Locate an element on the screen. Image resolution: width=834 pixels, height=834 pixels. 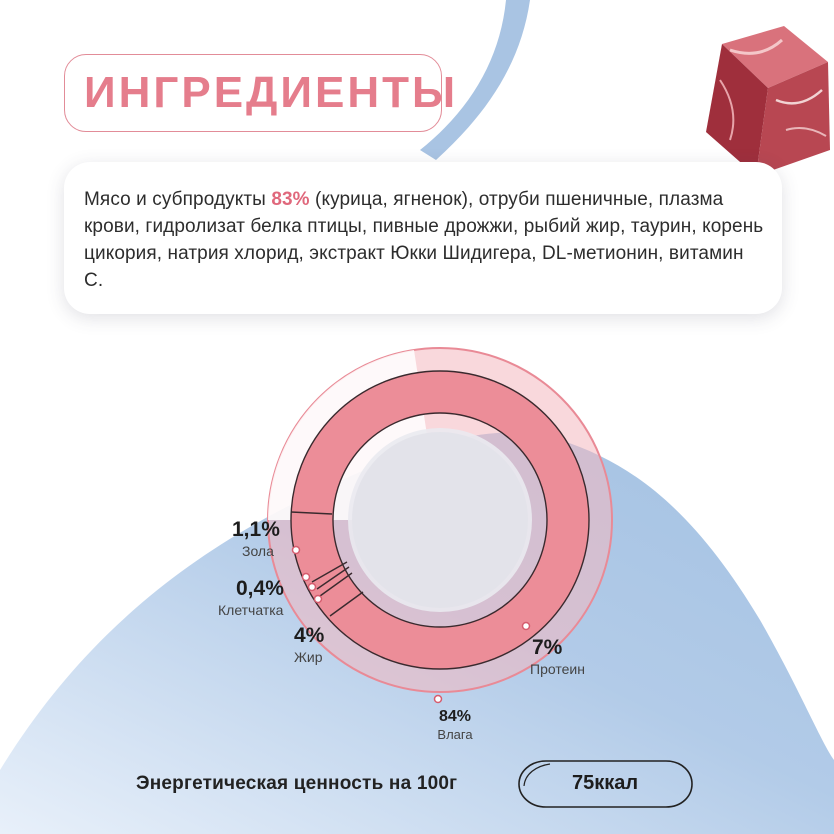
label-zhir: 4% Жир is located at coordinates (309, 644).